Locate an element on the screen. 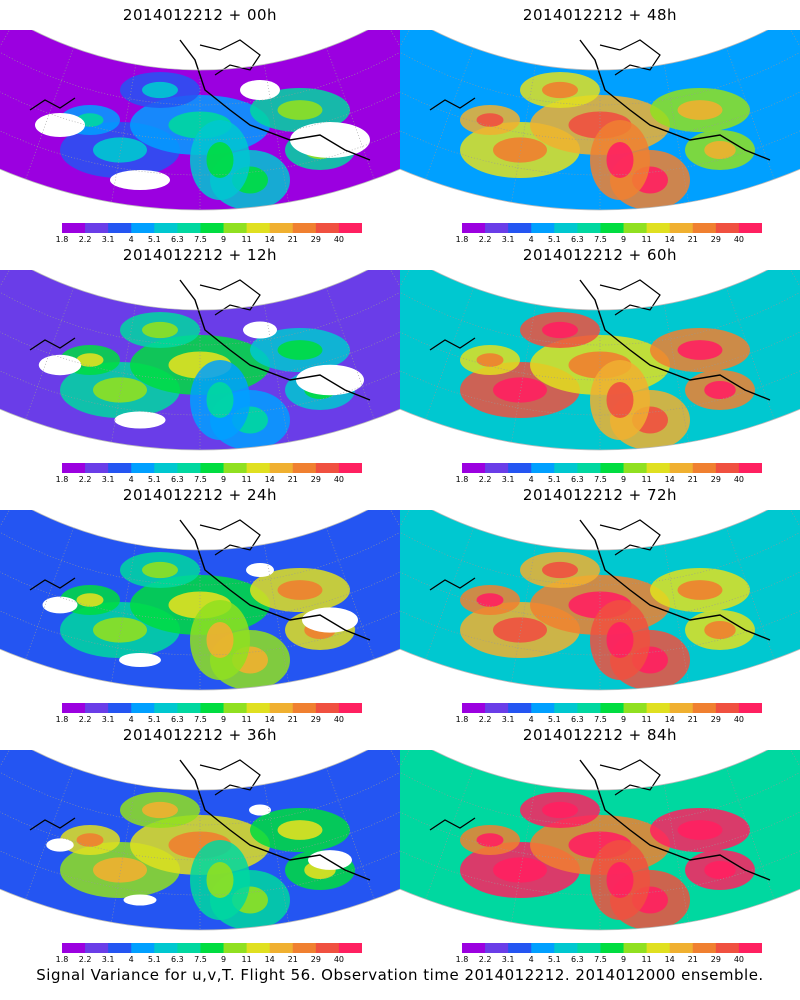  colorbar-label: 21 is located at coordinates (292, 239).